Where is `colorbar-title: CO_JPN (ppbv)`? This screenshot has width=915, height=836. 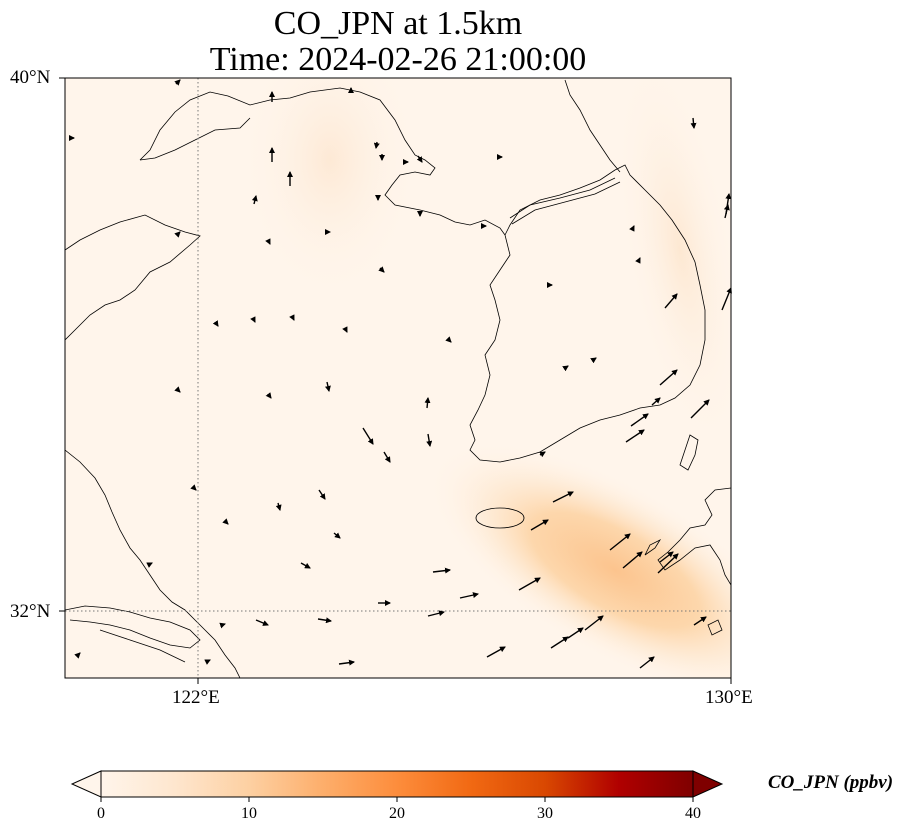 colorbar-title: CO_JPN (ppbv) is located at coordinates (831, 782).